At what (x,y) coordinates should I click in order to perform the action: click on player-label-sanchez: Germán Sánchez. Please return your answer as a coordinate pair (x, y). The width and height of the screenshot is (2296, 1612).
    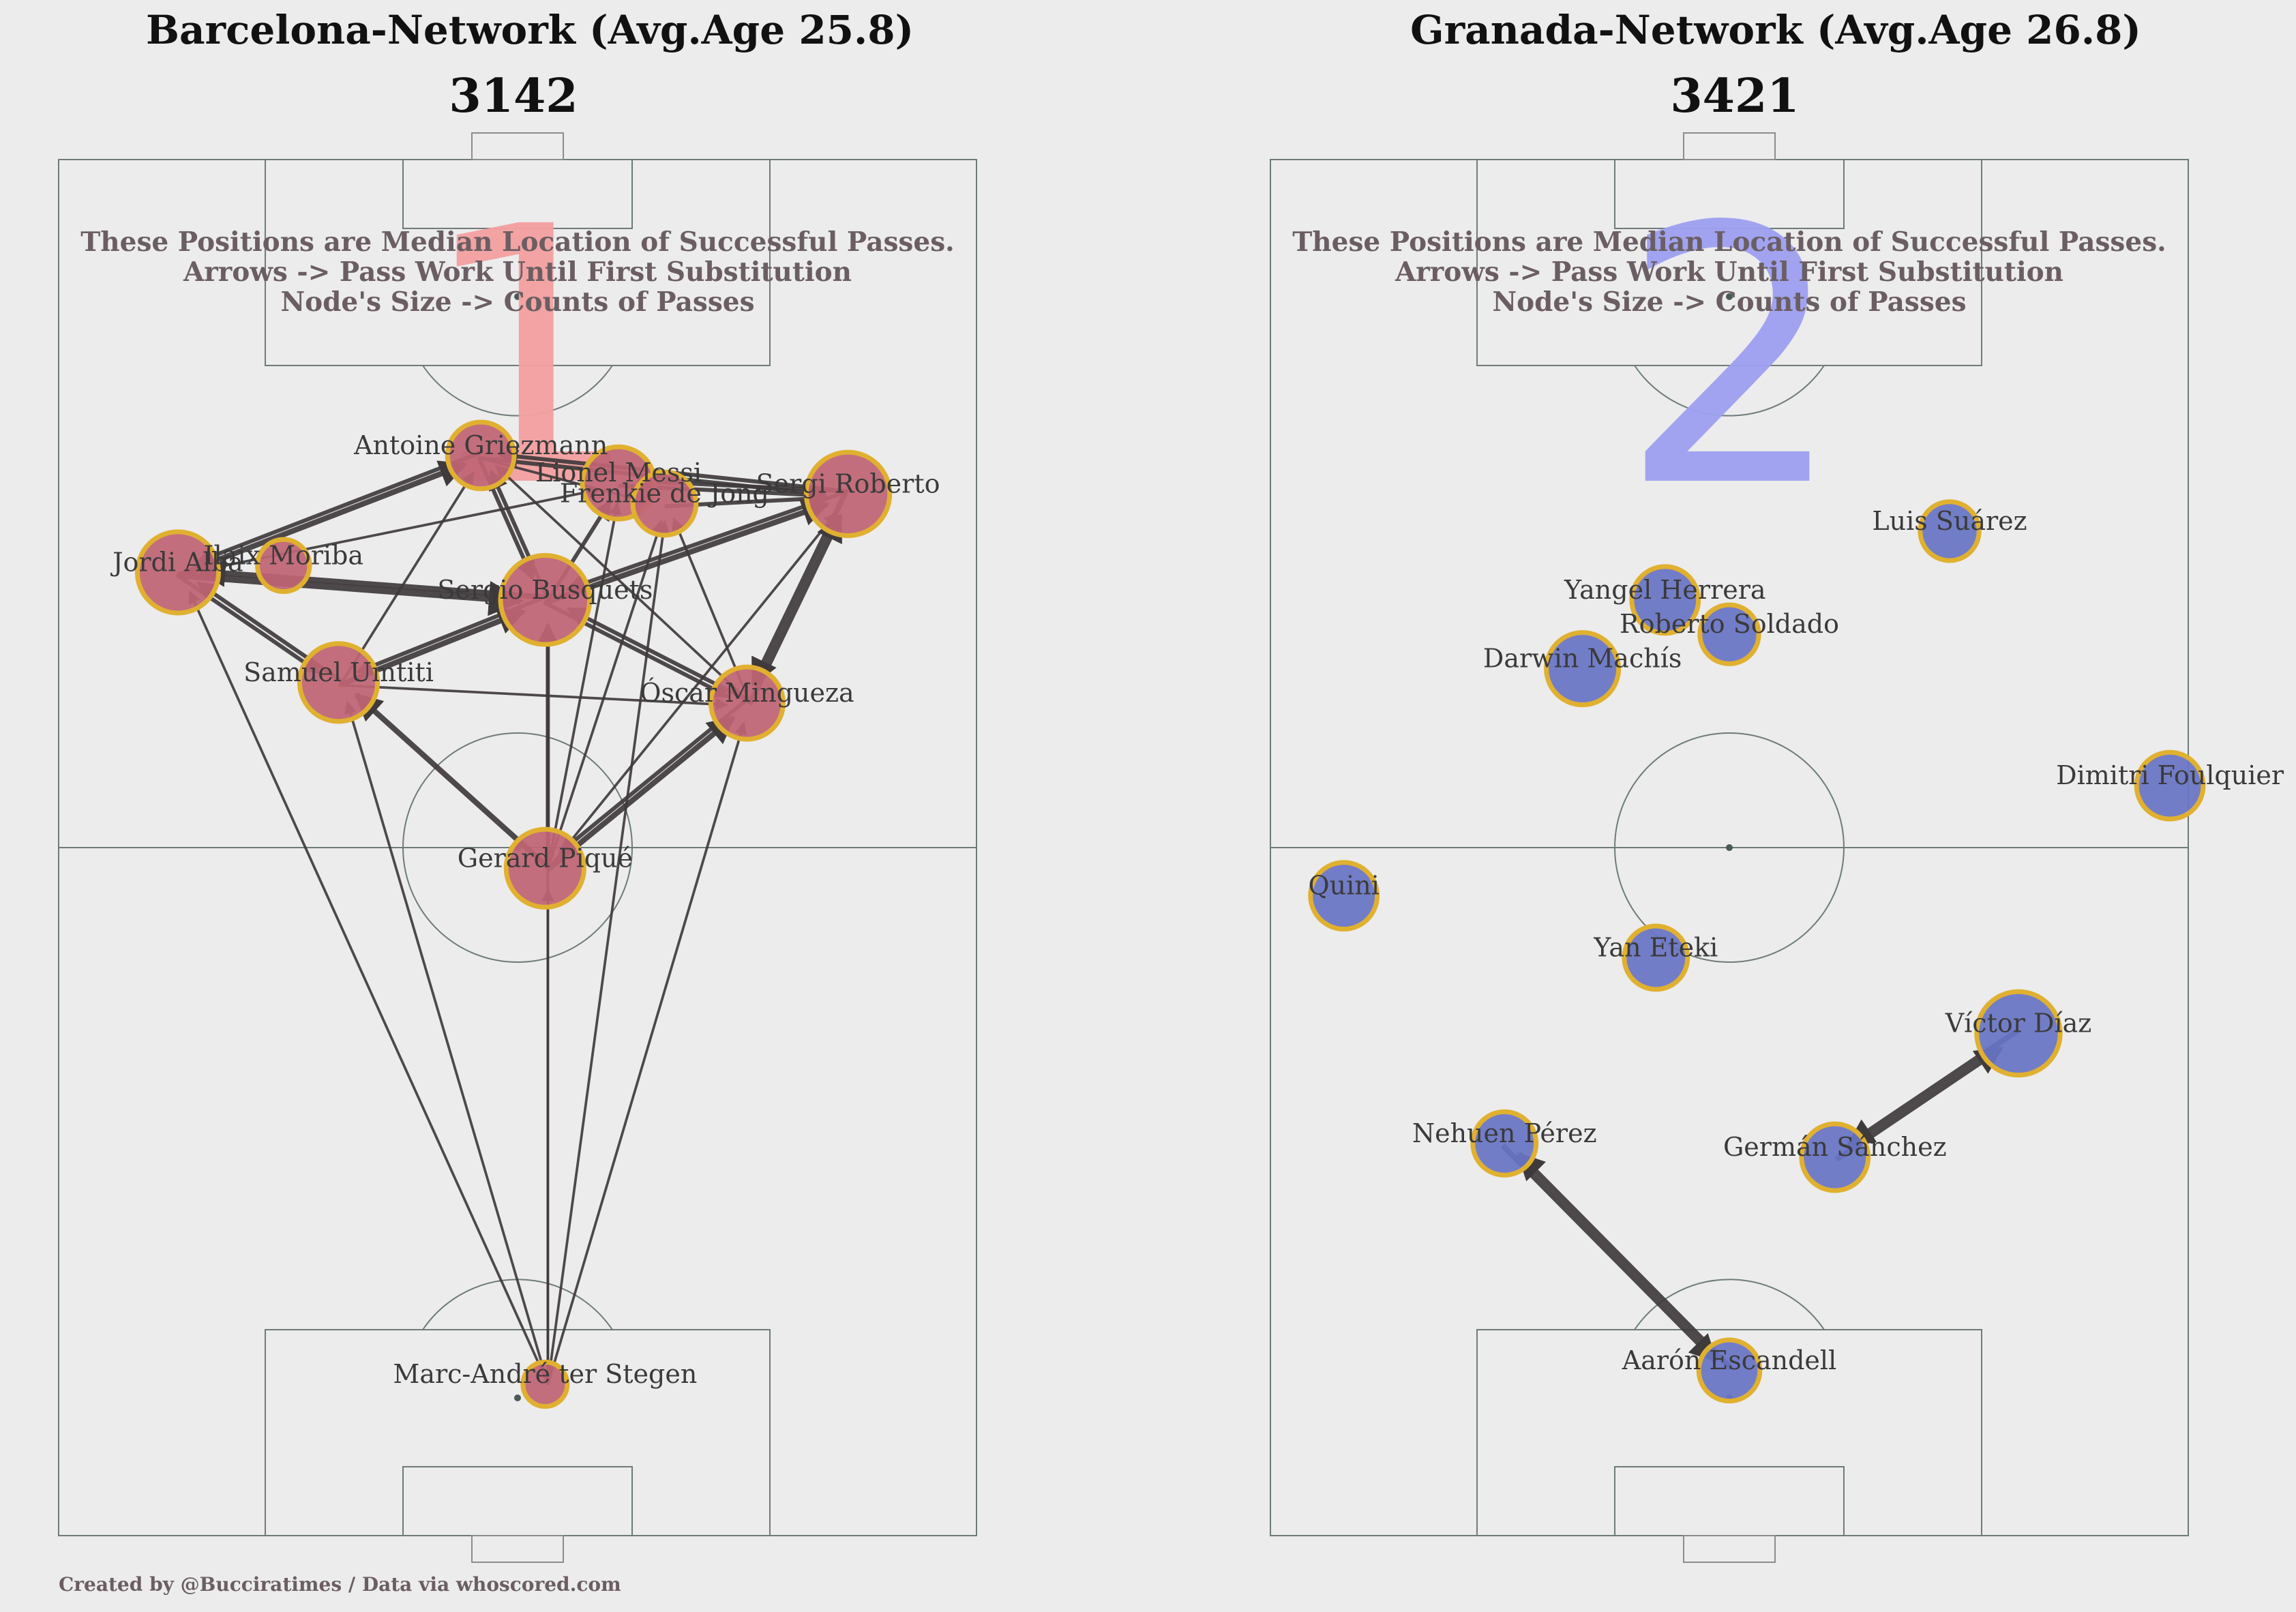
    Looking at the image, I should click on (1835, 1147).